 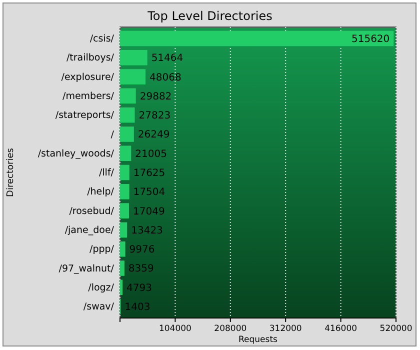 What do you see at coordinates (209, 16) in the screenshot?
I see `chart-title: Top Level Directories` at bounding box center [209, 16].